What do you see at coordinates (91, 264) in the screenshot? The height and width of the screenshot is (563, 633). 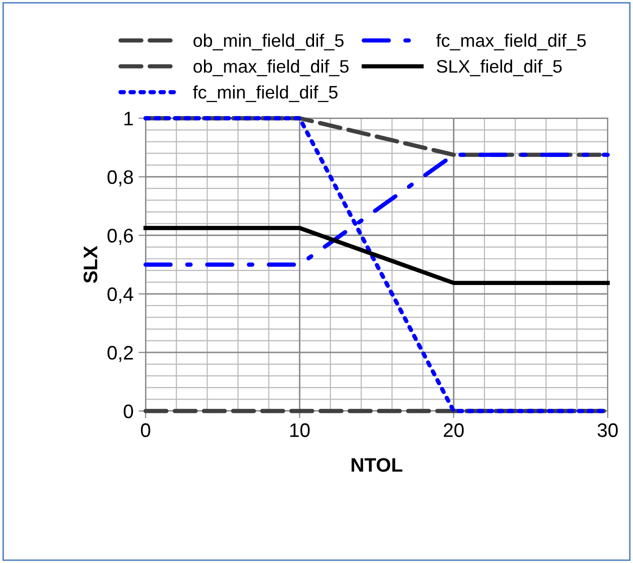 I see `y-axis-title: SLX` at bounding box center [91, 264].